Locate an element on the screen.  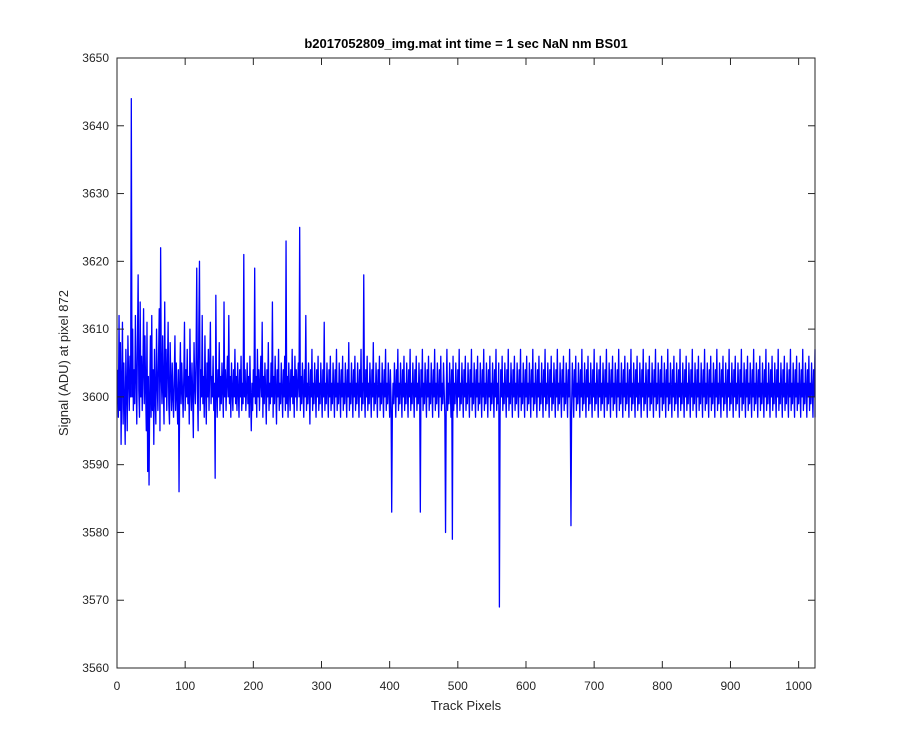
y-axis-label: Signal (ADU) at pixel 872 is located at coordinates (63, 363).